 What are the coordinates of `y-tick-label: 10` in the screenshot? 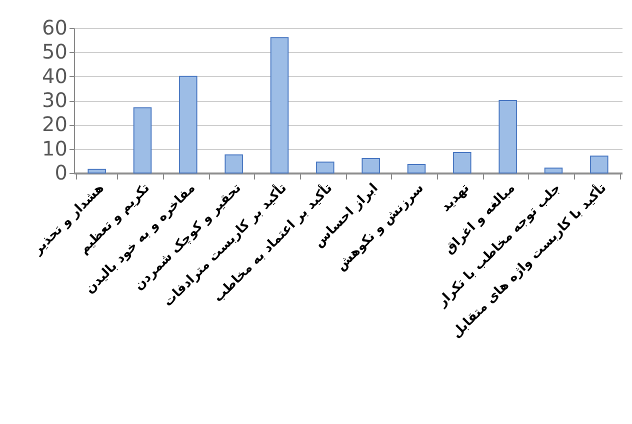 It's located at (55, 148).